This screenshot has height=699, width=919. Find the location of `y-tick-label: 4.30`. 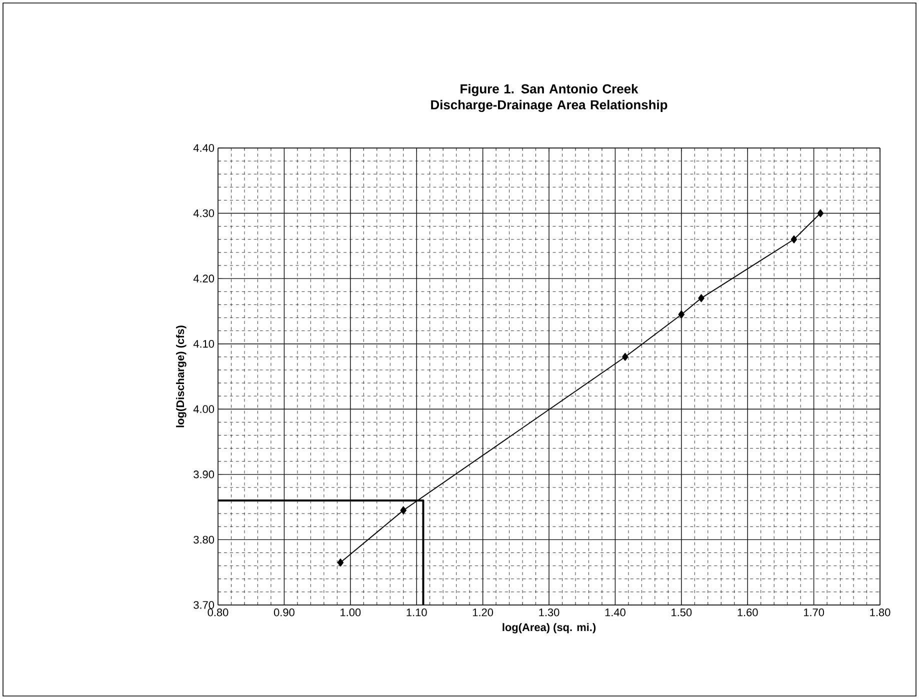

y-tick-label: 4.30 is located at coordinates (203, 213).